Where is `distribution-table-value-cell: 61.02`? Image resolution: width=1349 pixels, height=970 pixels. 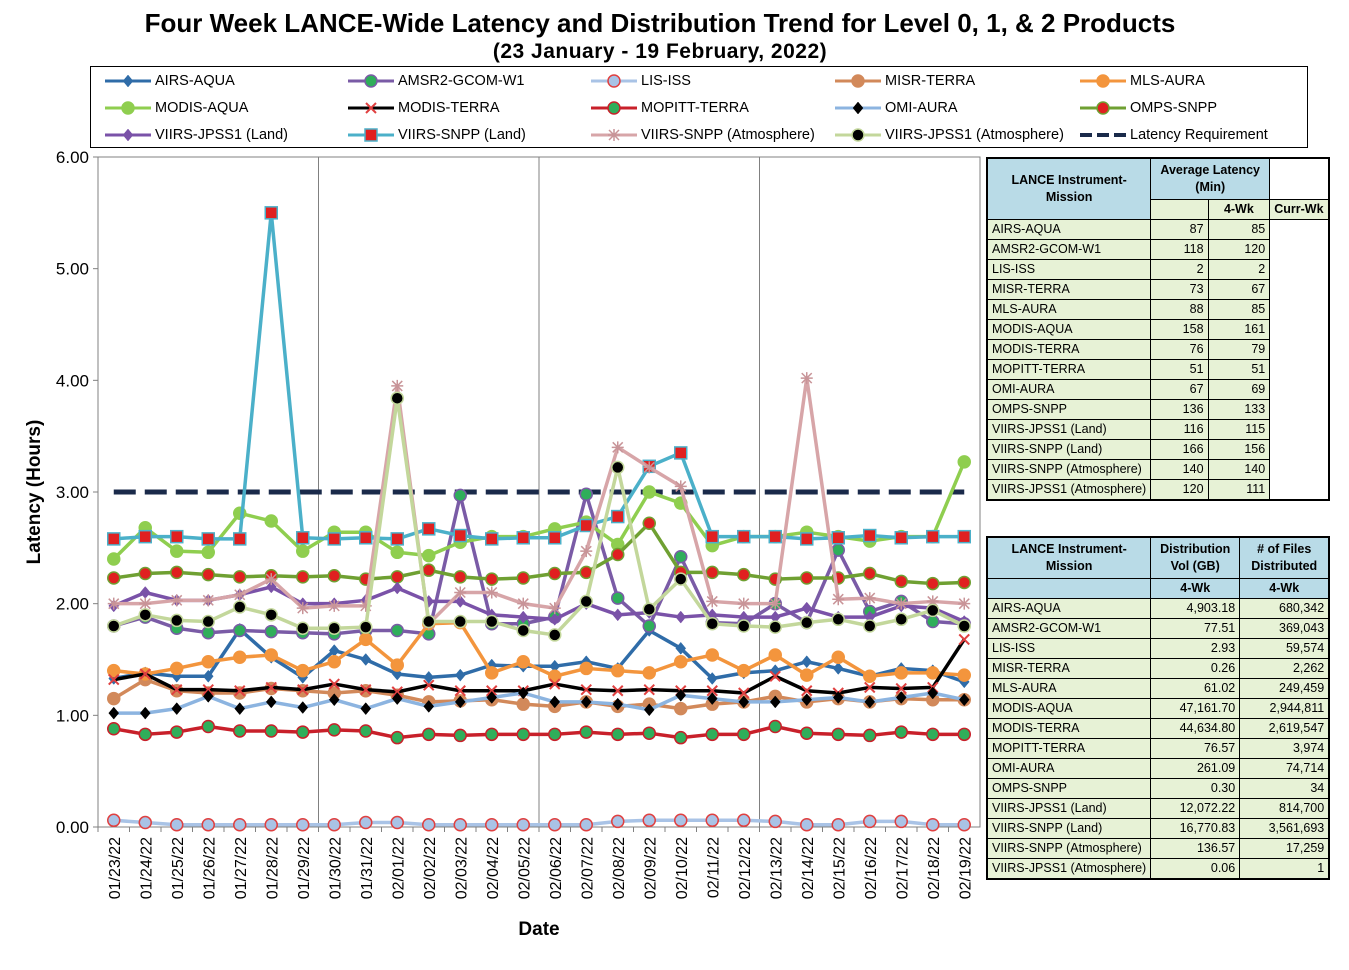
distribution-table-value-cell: 61.02 is located at coordinates (1195, 688).